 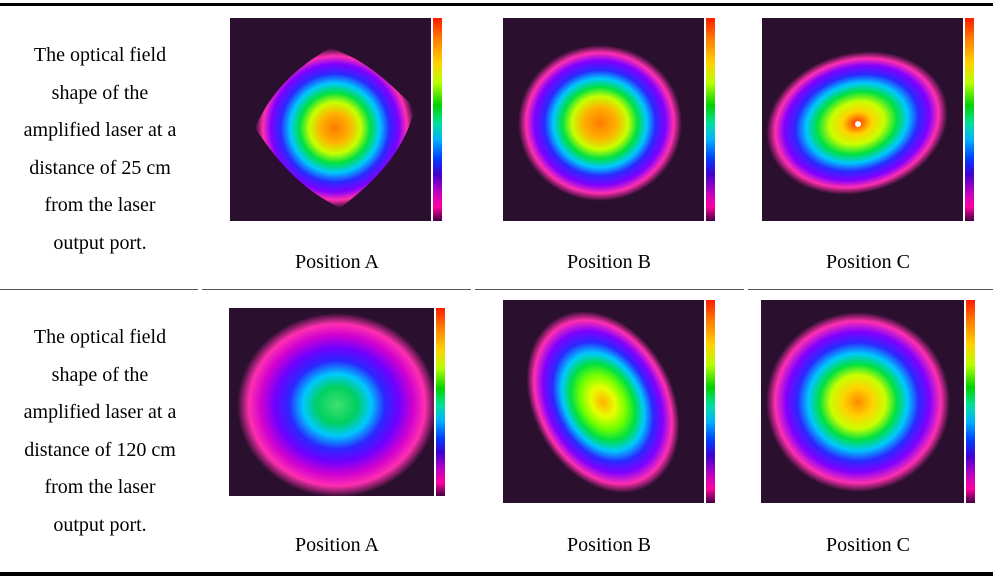 I want to click on colorbar-25cm-b, so click(x=710, y=119).